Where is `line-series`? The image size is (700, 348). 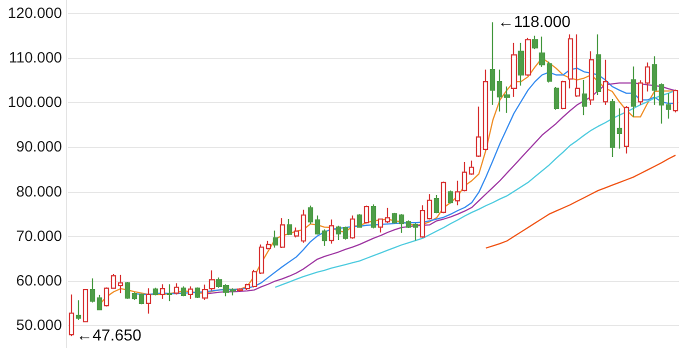
line-series is located at coordinates (580, 201).